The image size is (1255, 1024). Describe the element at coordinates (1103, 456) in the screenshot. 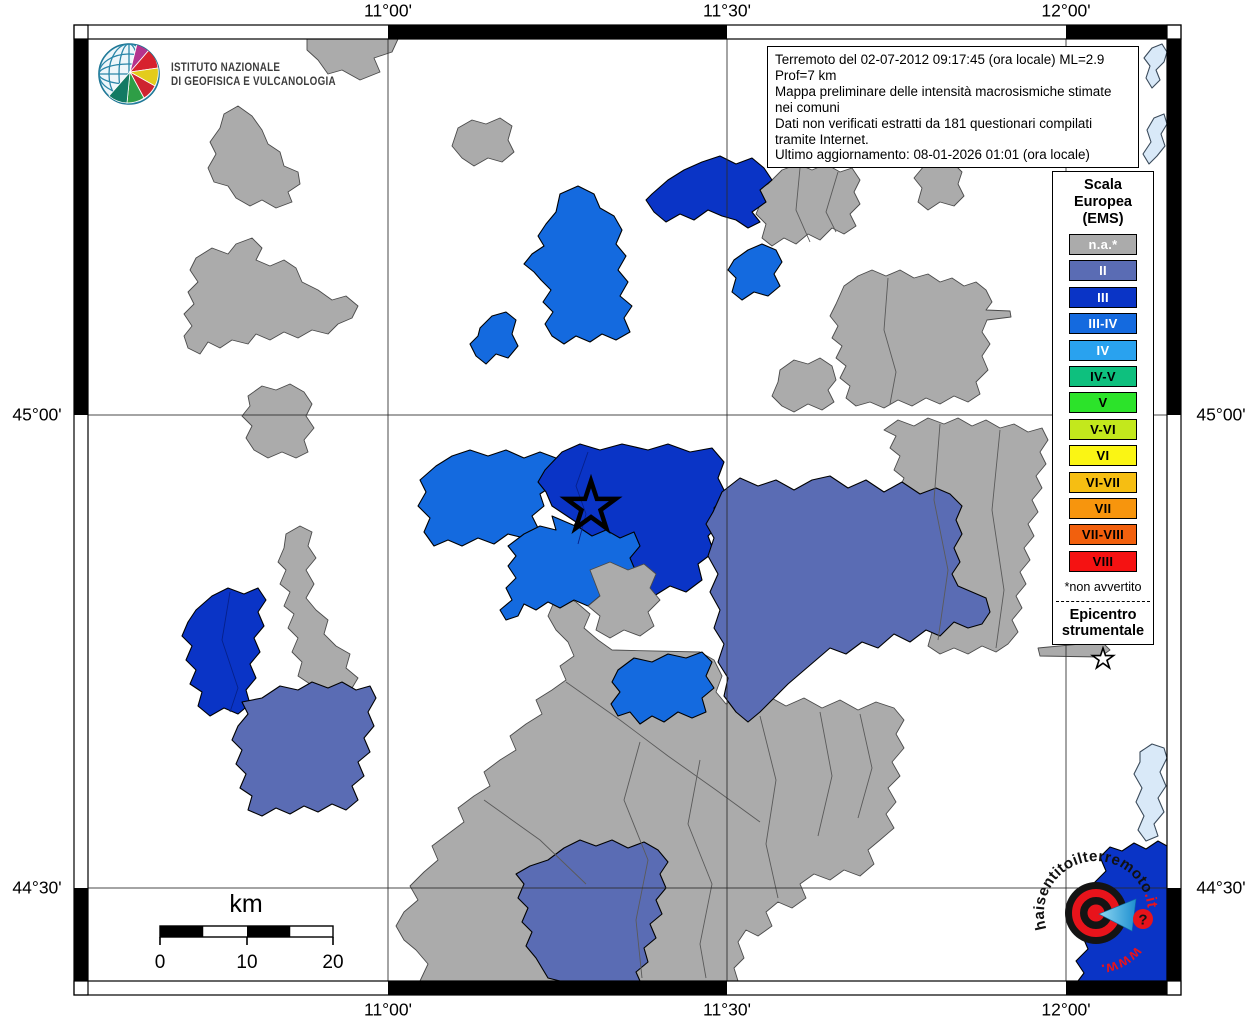

I see `legend-swatch-VI: VI` at that location.